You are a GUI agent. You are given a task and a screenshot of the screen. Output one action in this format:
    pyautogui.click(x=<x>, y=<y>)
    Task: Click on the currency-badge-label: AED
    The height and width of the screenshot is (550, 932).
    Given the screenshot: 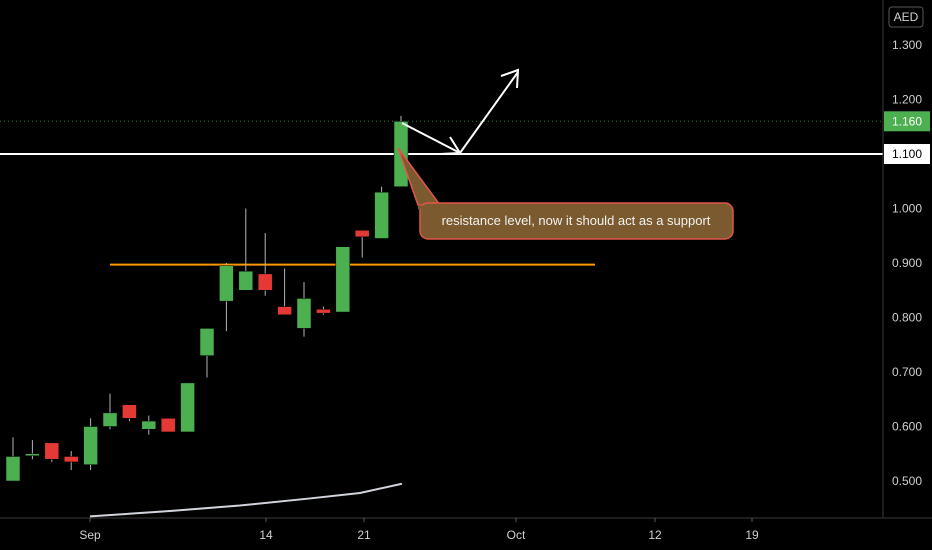 What is the action you would take?
    pyautogui.click(x=906, y=17)
    